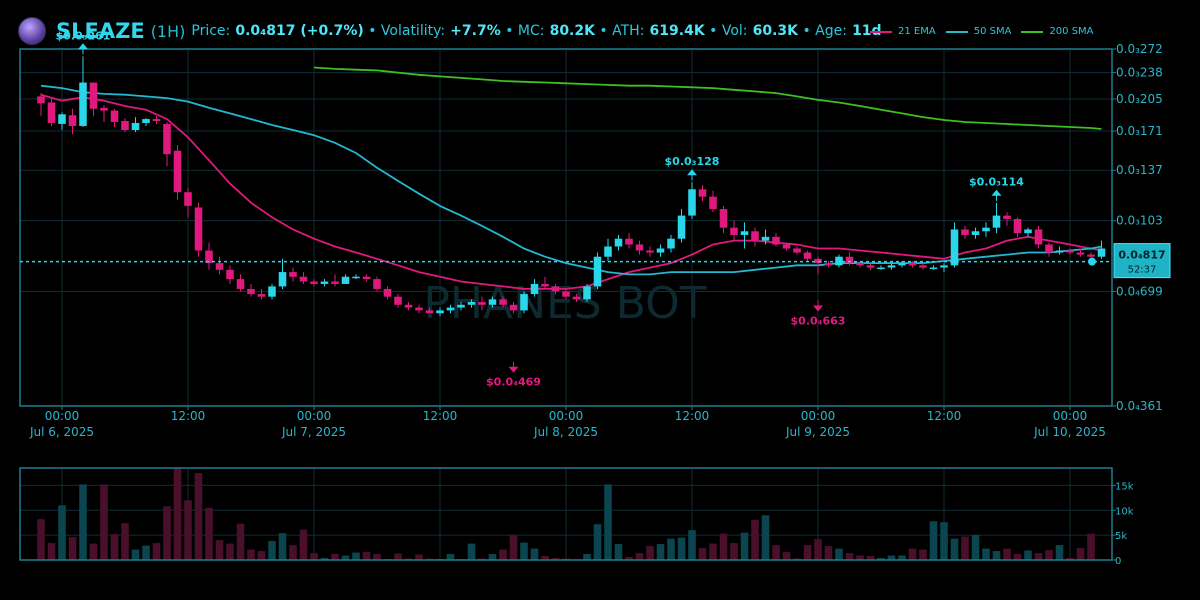  What do you see at coordinates (413, 31) in the screenshot?
I see `volatility-label: Volatility:` at bounding box center [413, 31].